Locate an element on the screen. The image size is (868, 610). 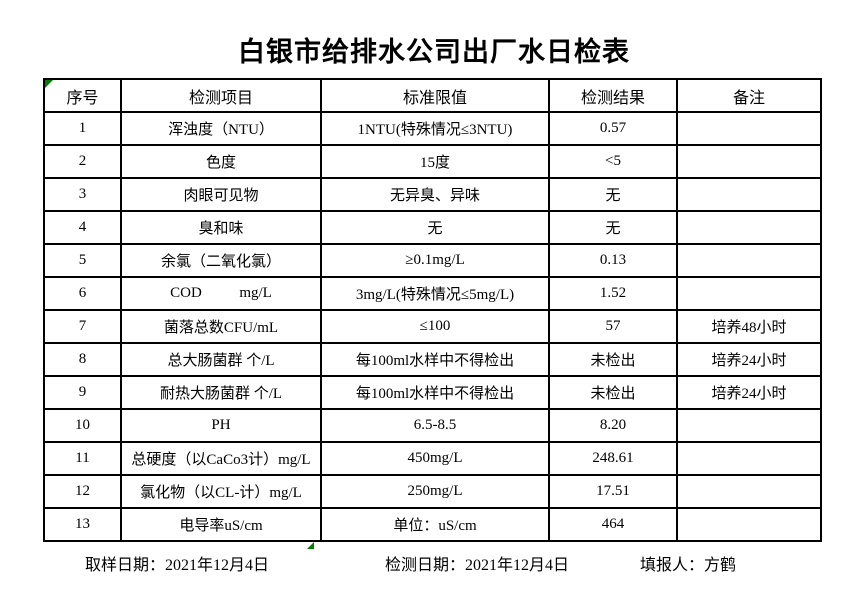
row-no-cell: 5 is located at coordinates (82, 260).